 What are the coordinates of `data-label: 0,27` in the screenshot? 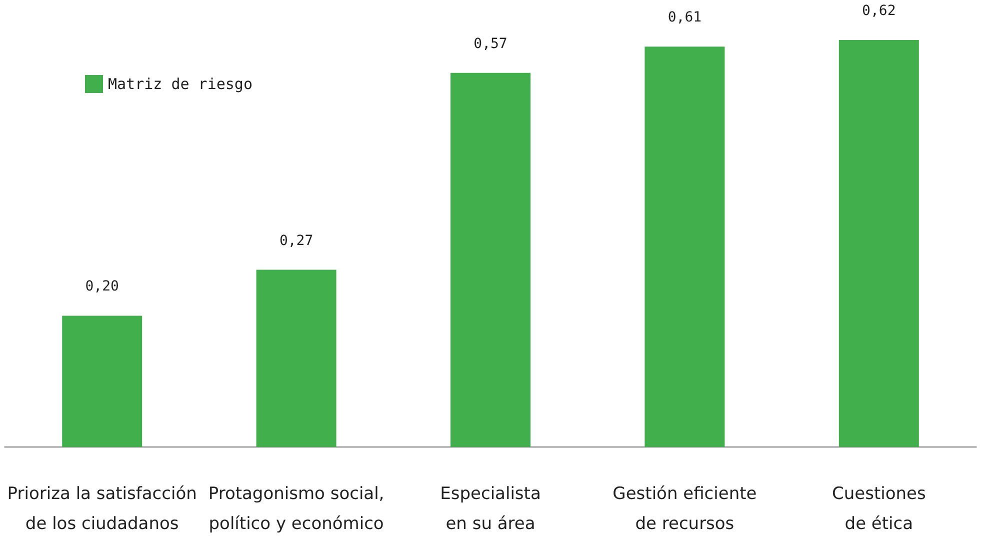 It's located at (296, 240).